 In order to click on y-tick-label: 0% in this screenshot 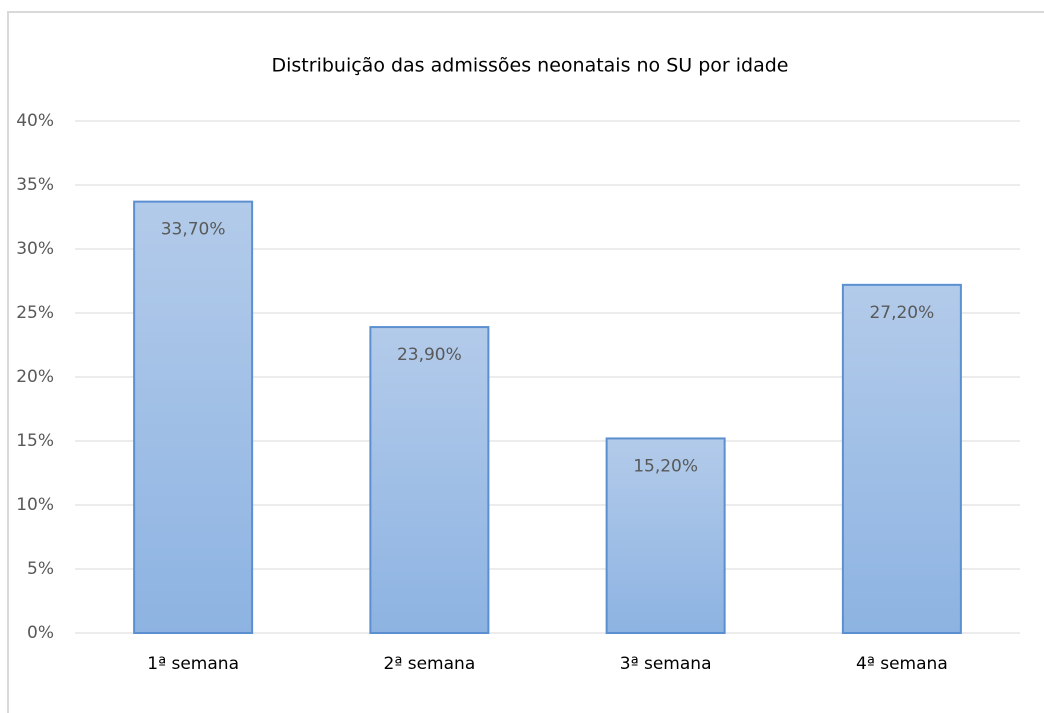, I will do `click(40, 633)`.